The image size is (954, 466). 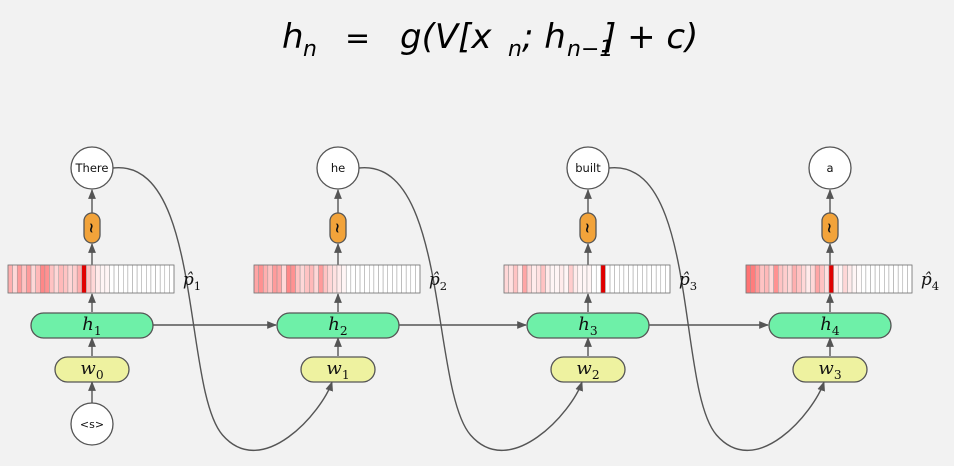 I want to click on equation: h n = g(V[x n ; h n−1 ] + c), so click(x=490, y=39).